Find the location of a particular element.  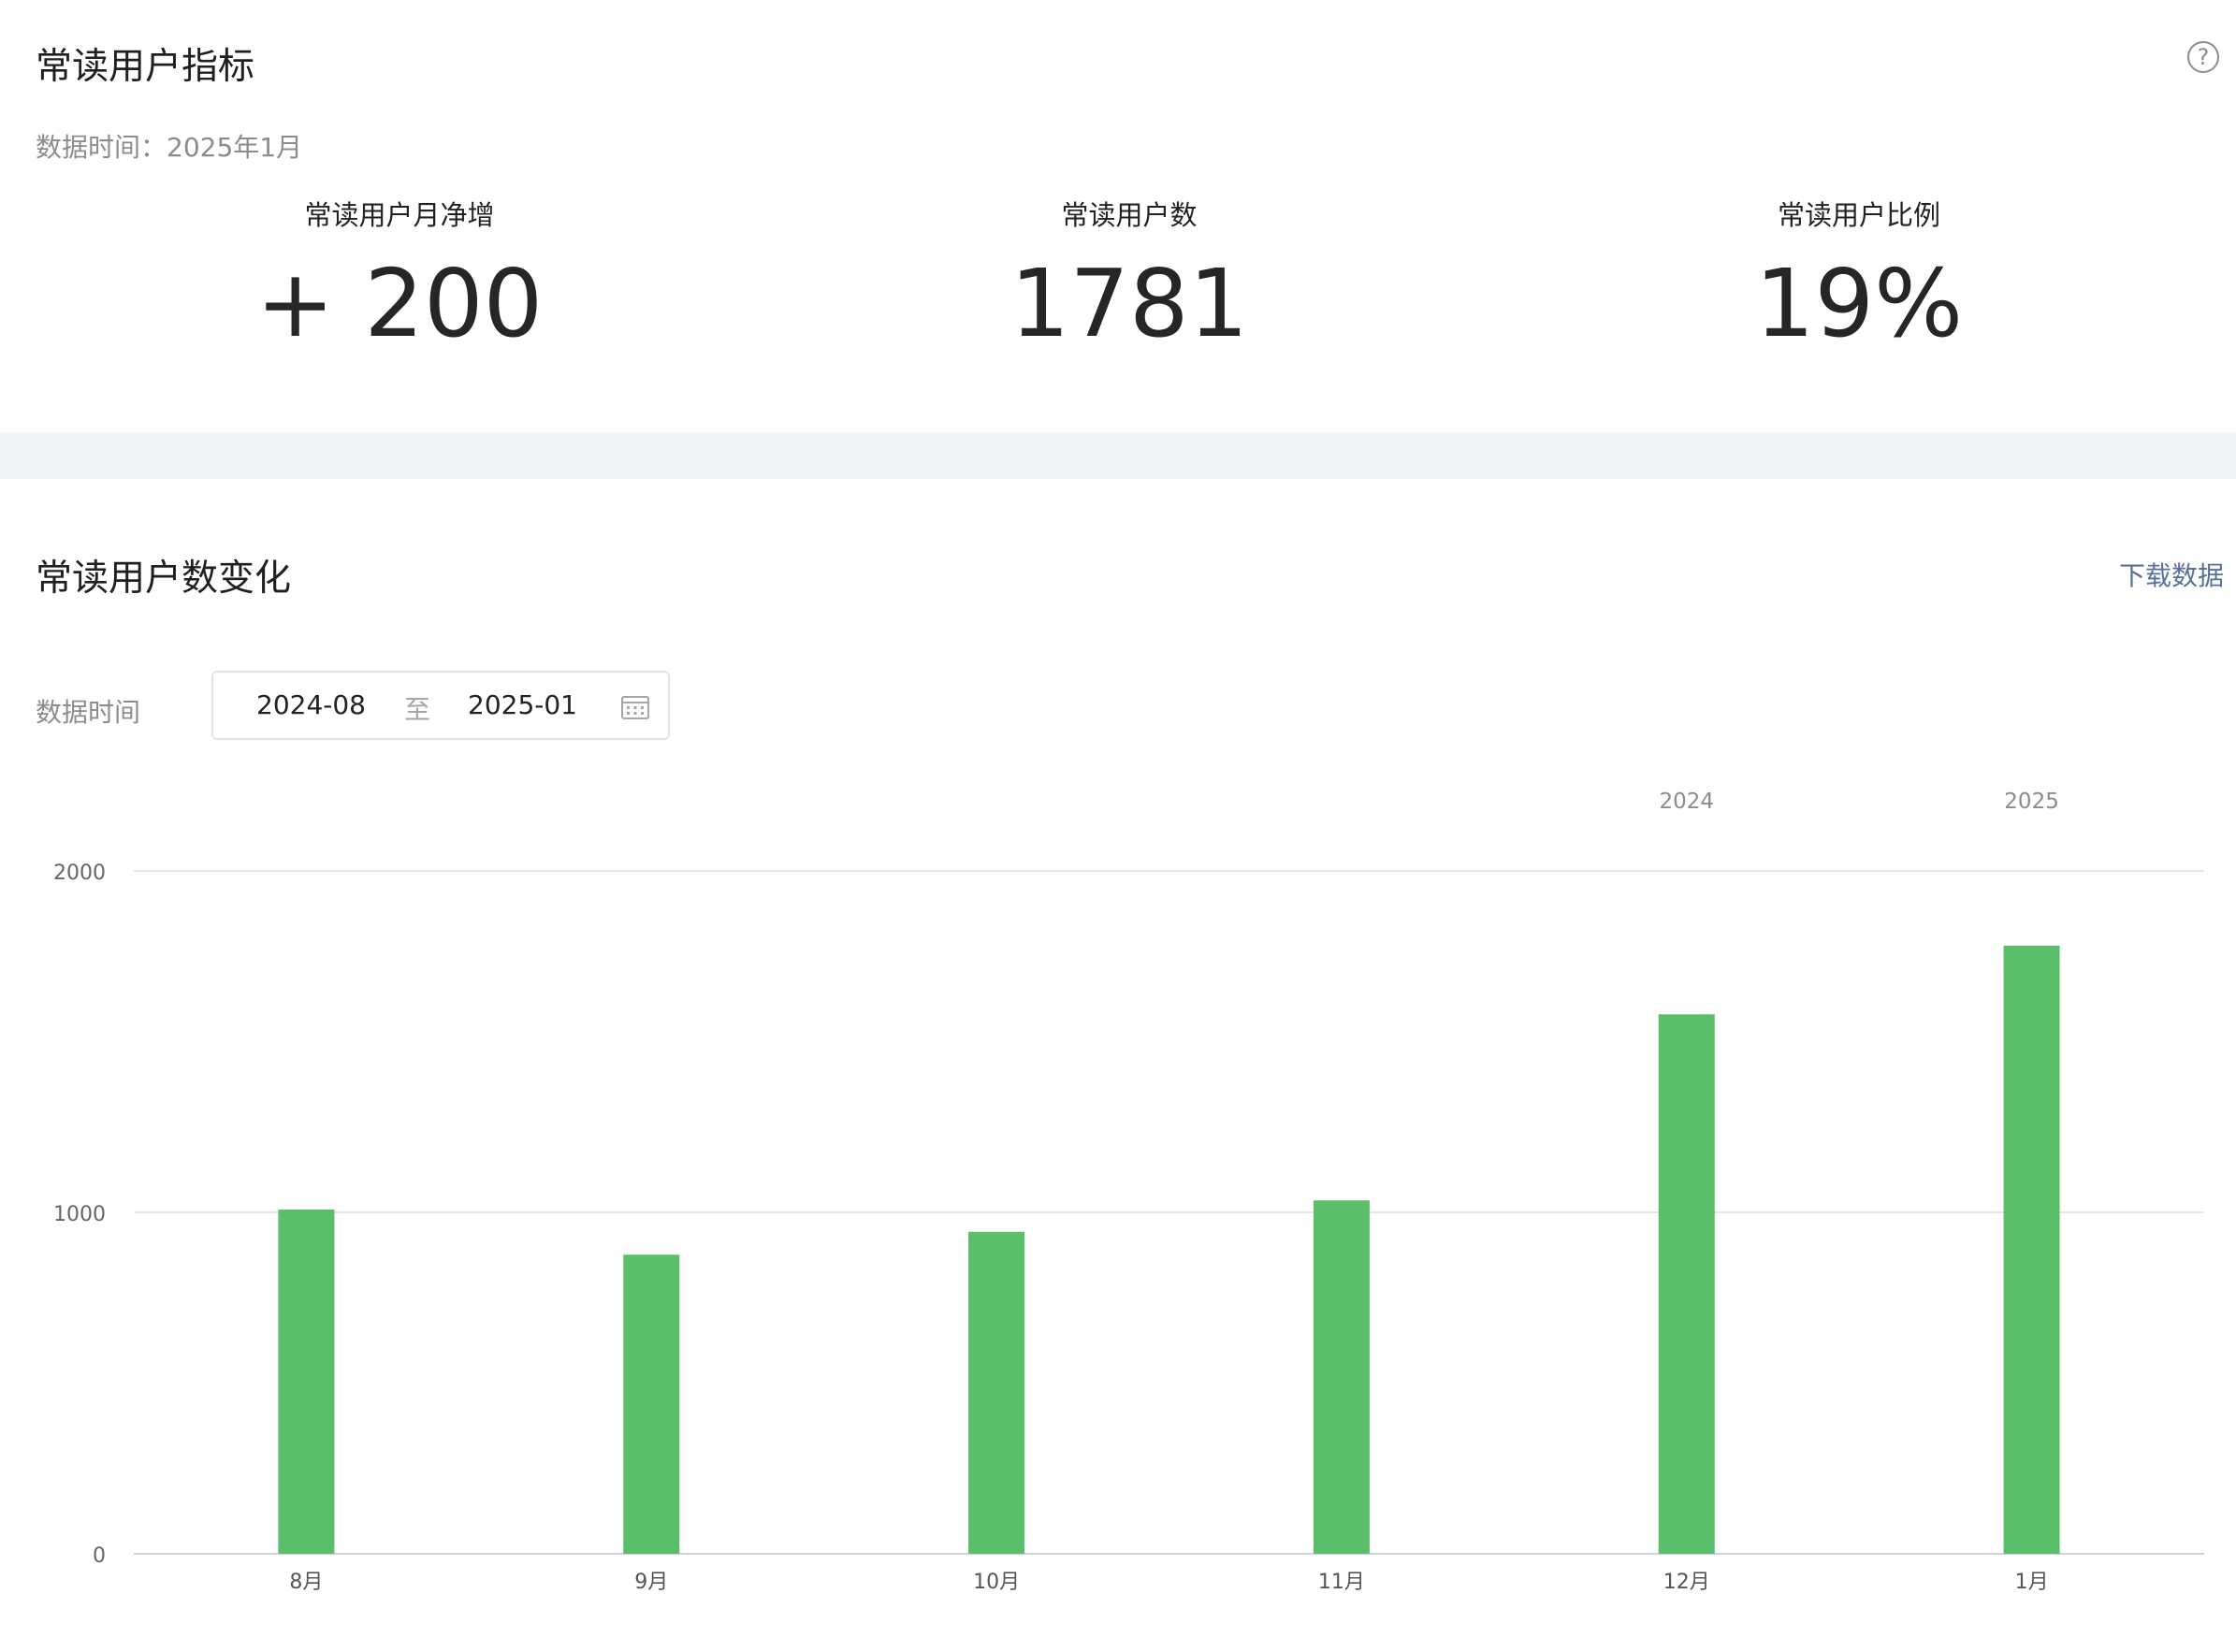

calendar-icon is located at coordinates (635, 707).